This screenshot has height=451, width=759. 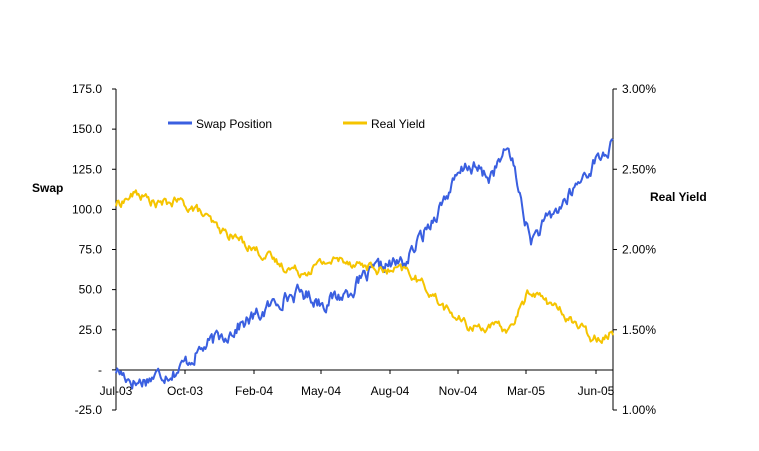 I want to click on y-left-tick-label: 25.0, so click(x=91, y=330).